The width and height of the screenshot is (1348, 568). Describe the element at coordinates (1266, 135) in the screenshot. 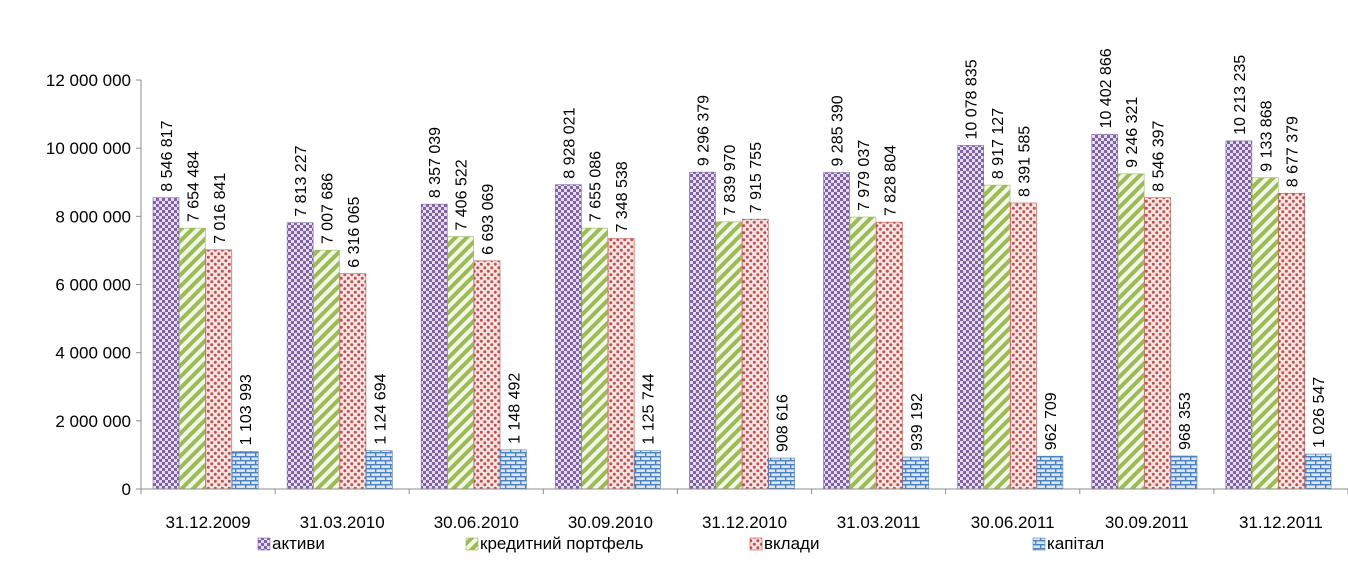

I see `data-label: 9 133 868` at that location.